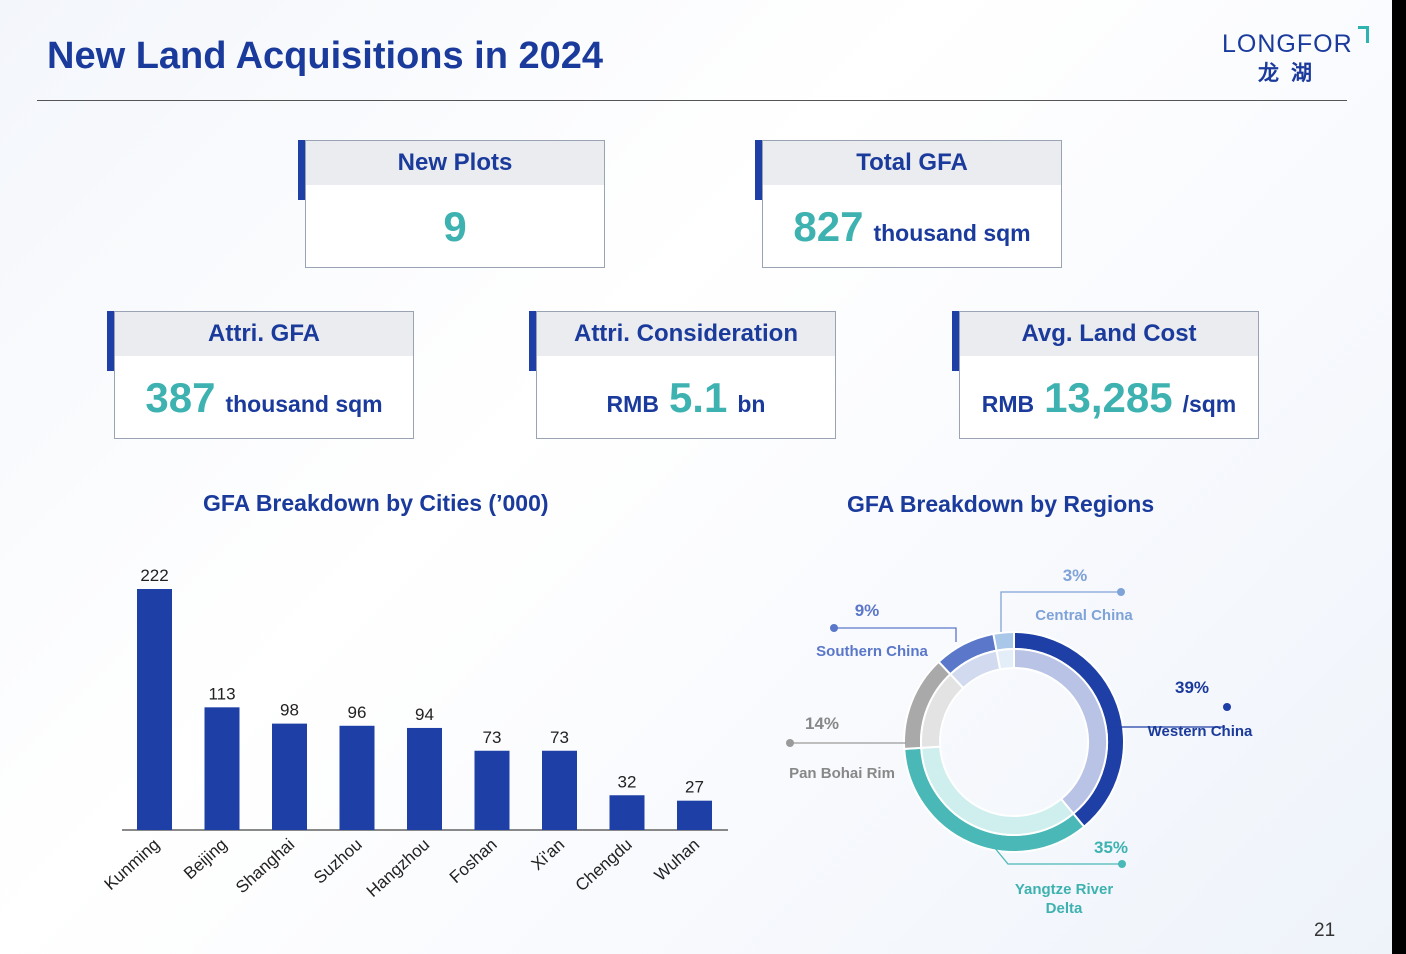 This screenshot has width=1406, height=954. What do you see at coordinates (1084, 615) in the screenshot?
I see `slice-name-label: Central China` at bounding box center [1084, 615].